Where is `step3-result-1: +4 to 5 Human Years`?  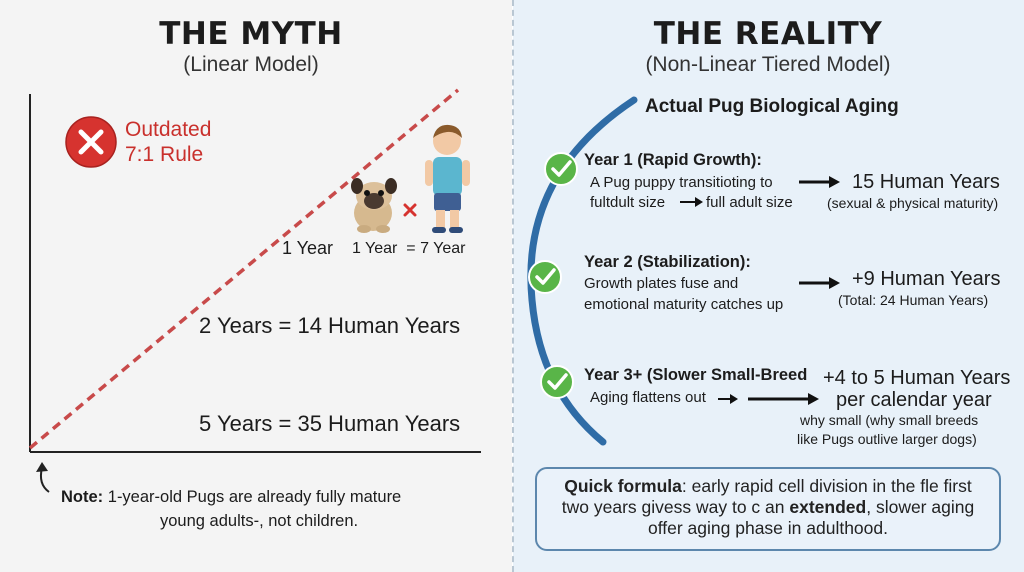
step3-result-1: +4 to 5 Human Years is located at coordinates (917, 378).